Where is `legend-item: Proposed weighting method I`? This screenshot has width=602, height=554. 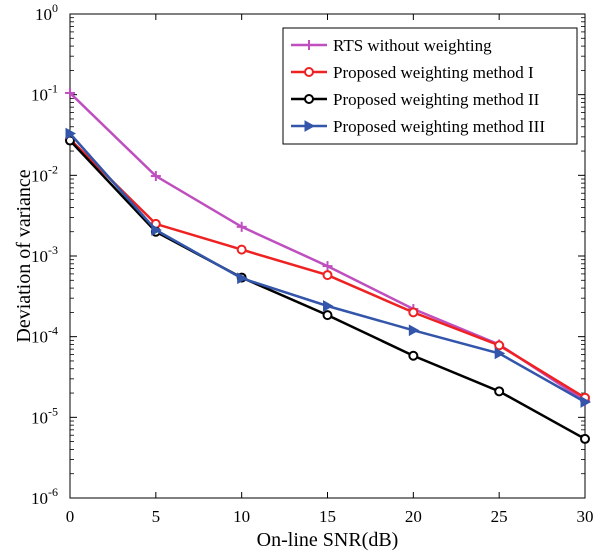
legend-item: Proposed weighting method I is located at coordinates (412, 72).